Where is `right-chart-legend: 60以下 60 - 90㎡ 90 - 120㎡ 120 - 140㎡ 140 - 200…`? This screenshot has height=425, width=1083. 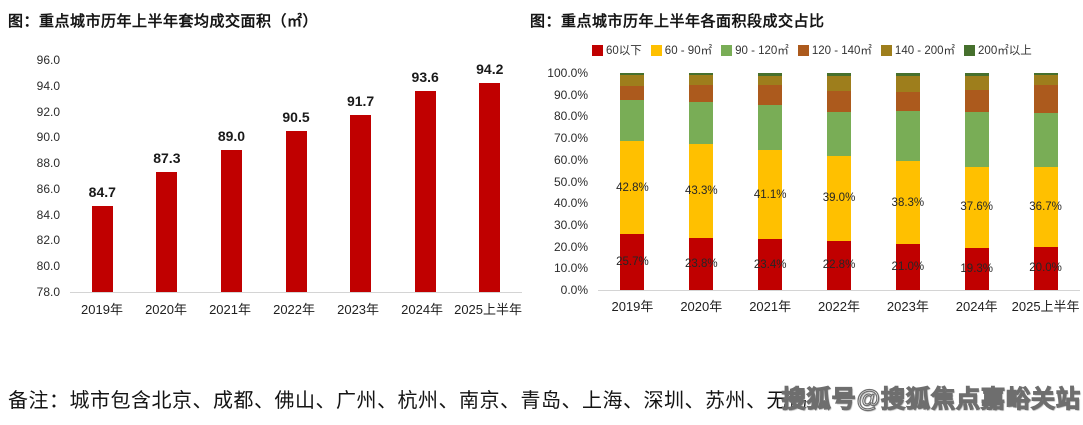 right-chart-legend: 60以下 60 - 90㎡ 90 - 120㎡ 120 - 140㎡ 140 - 200… is located at coordinates (812, 50).